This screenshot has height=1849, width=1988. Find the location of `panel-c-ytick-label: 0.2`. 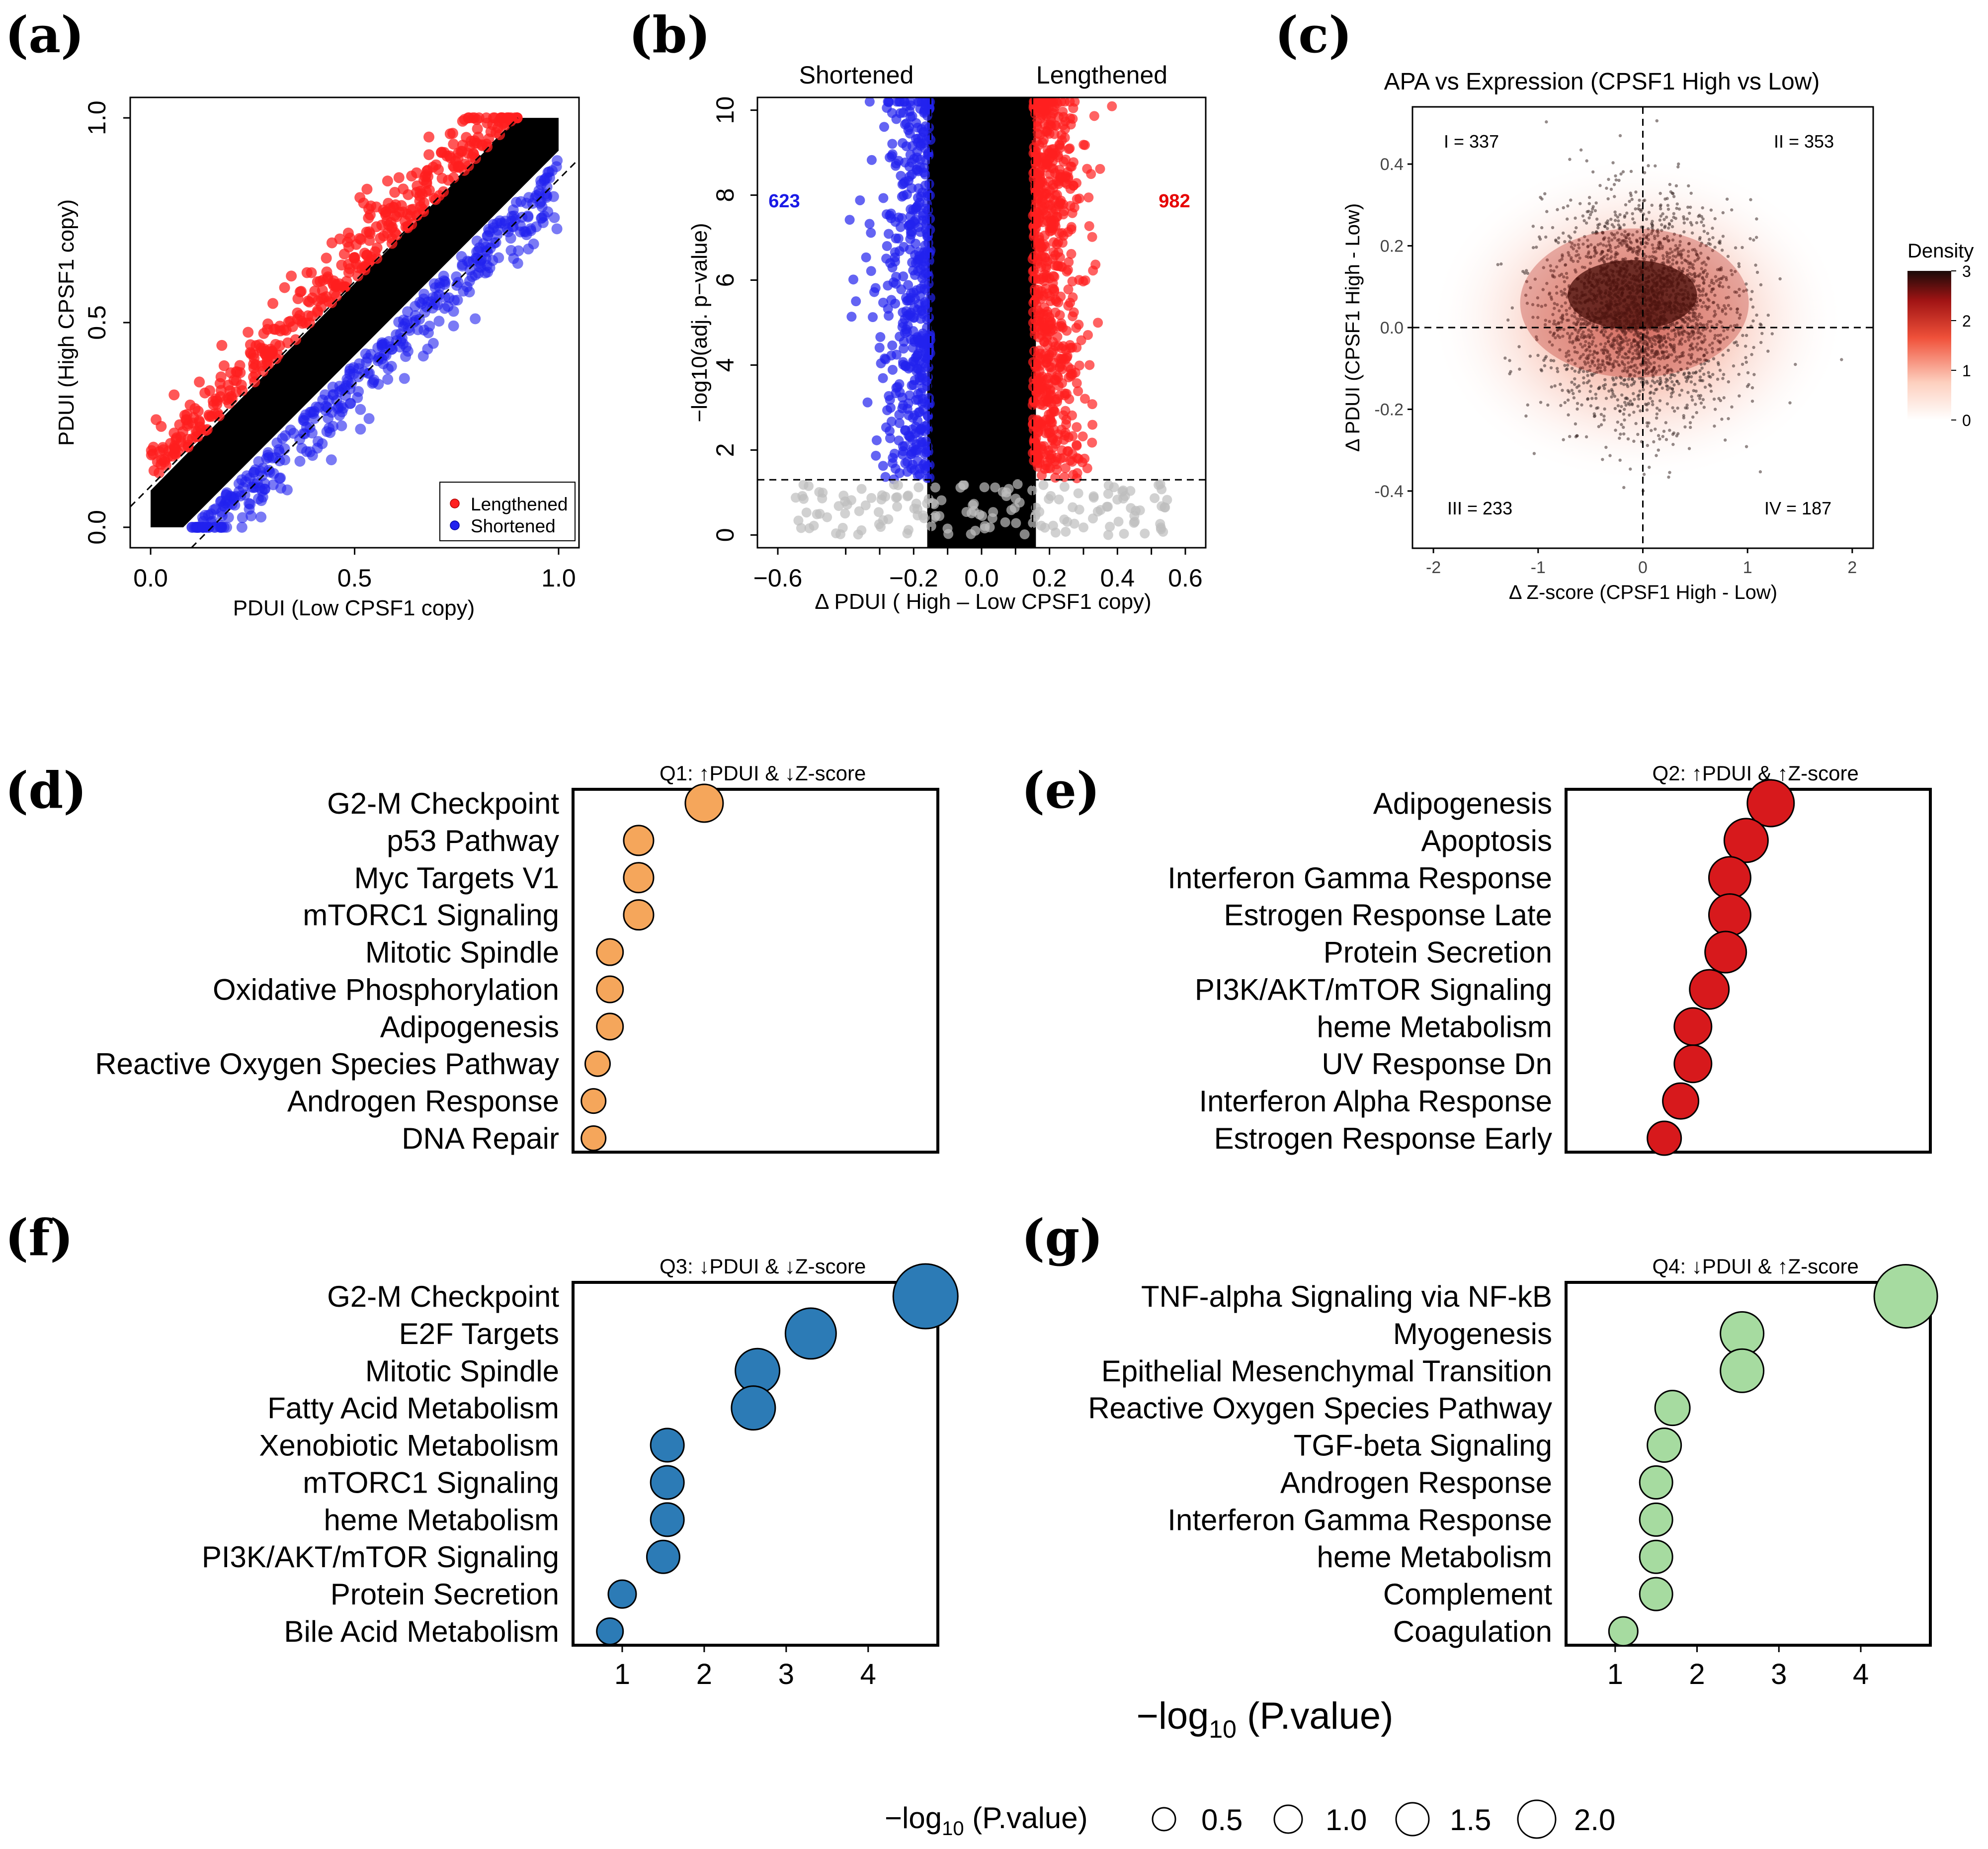

panel-c-ytick-label: 0.2 is located at coordinates (1392, 246).